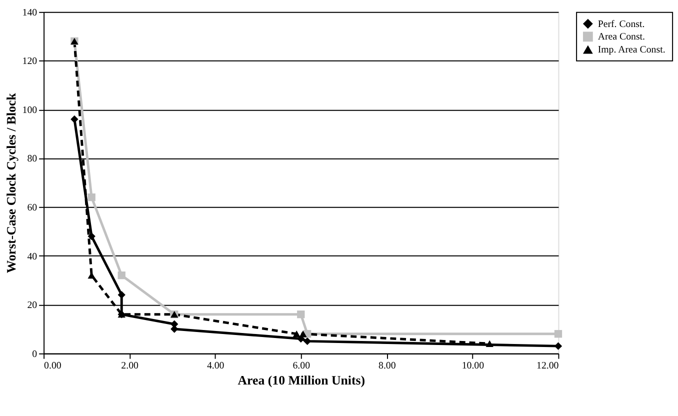  Describe the element at coordinates (387, 366) in the screenshot. I see `x-tick-label: 8.00` at that location.